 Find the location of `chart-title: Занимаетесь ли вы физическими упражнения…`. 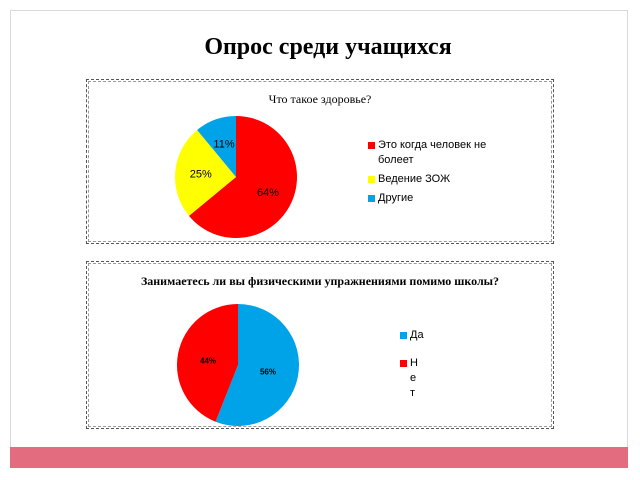

chart-title: Занимаетесь ли вы физическими упражнения… is located at coordinates (320, 281).